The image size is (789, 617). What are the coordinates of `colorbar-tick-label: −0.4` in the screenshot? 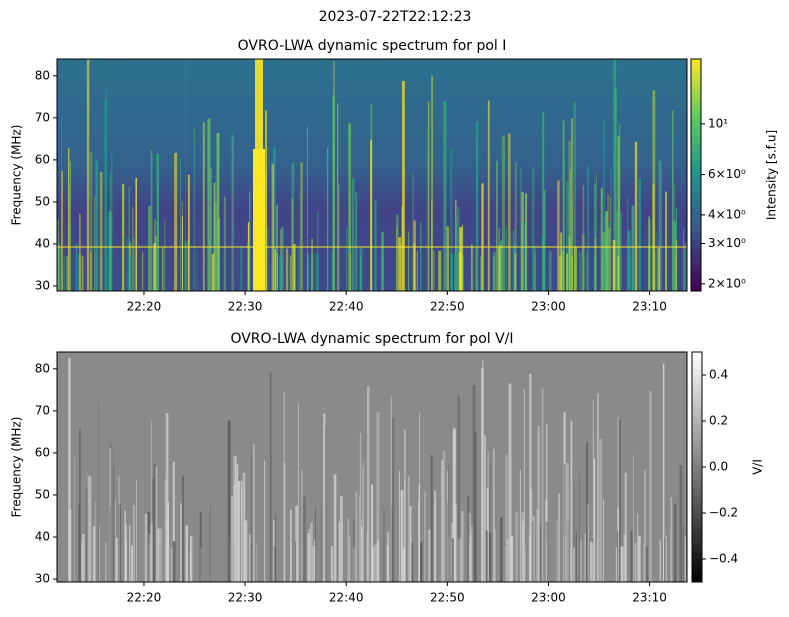 It's located at (723, 559).